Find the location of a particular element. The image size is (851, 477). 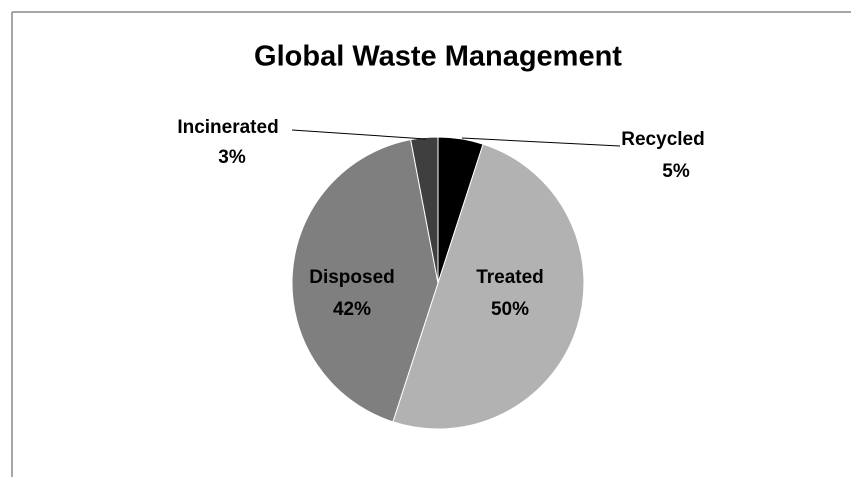

slice-value-label: 50% is located at coordinates (510, 309).